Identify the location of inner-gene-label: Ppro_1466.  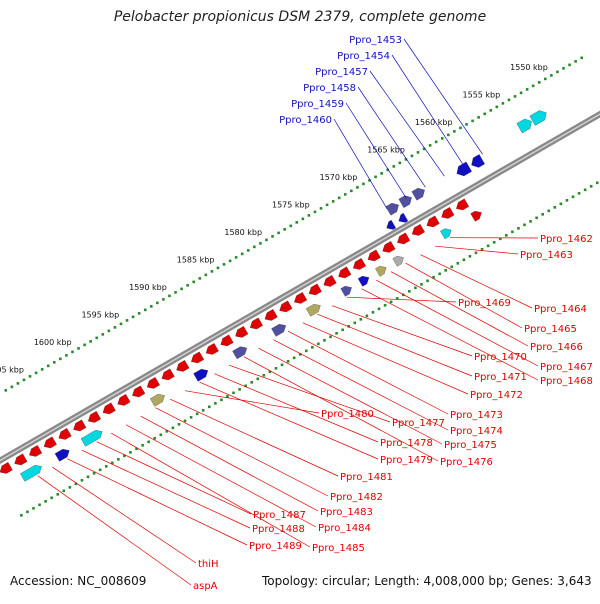
(556, 347).